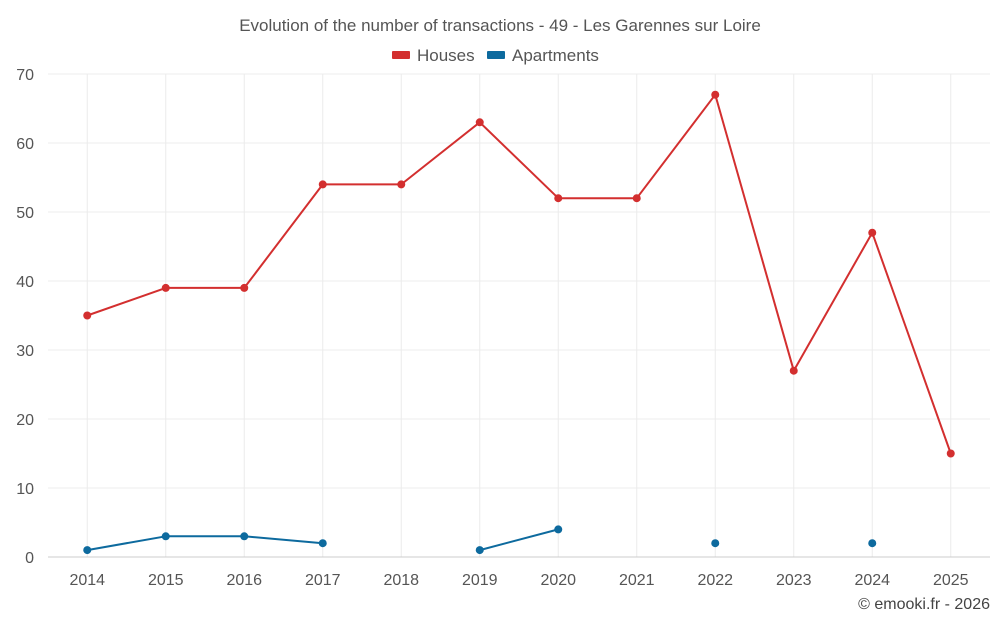 Image resolution: width=1000 pixels, height=625 pixels. Describe the element at coordinates (25, 351) in the screenshot. I see `y-tick-label: 30` at that location.